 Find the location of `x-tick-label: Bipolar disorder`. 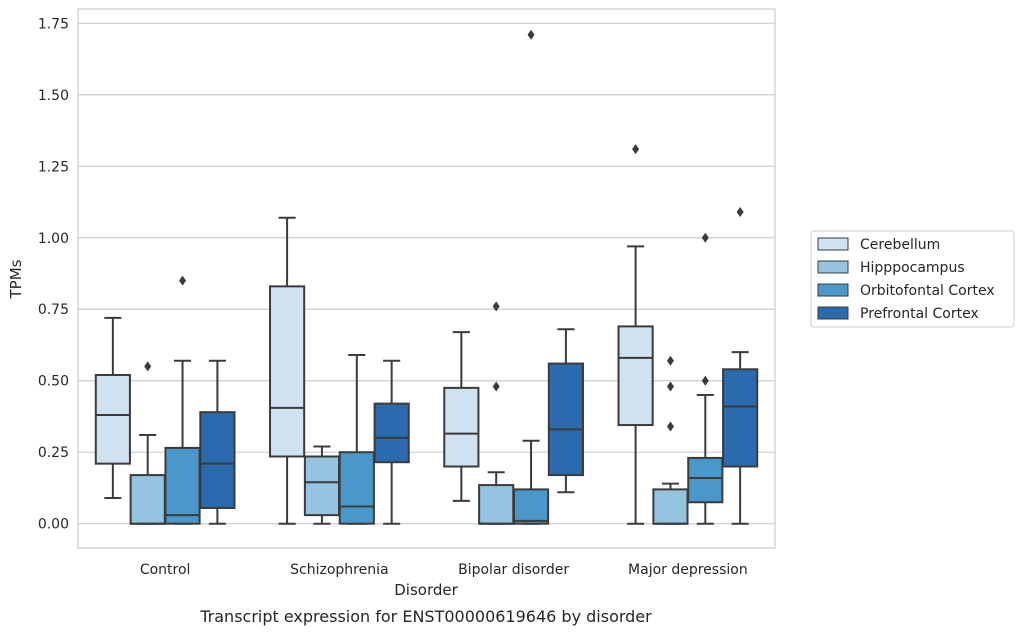

x-tick-label: Bipolar disorder is located at coordinates (513, 570).